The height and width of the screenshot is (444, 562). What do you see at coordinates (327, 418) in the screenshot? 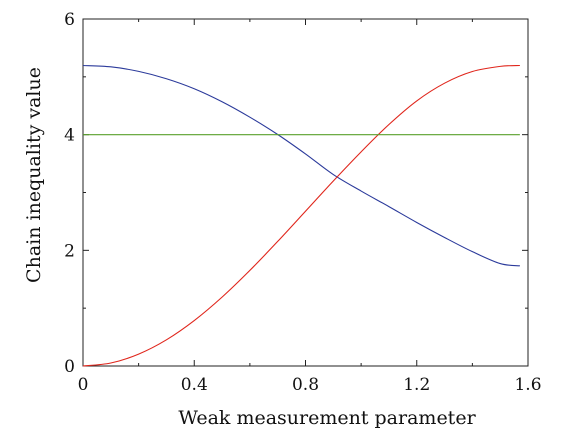
I see `x-axis-title: Weak measurement parameter` at bounding box center [327, 418].